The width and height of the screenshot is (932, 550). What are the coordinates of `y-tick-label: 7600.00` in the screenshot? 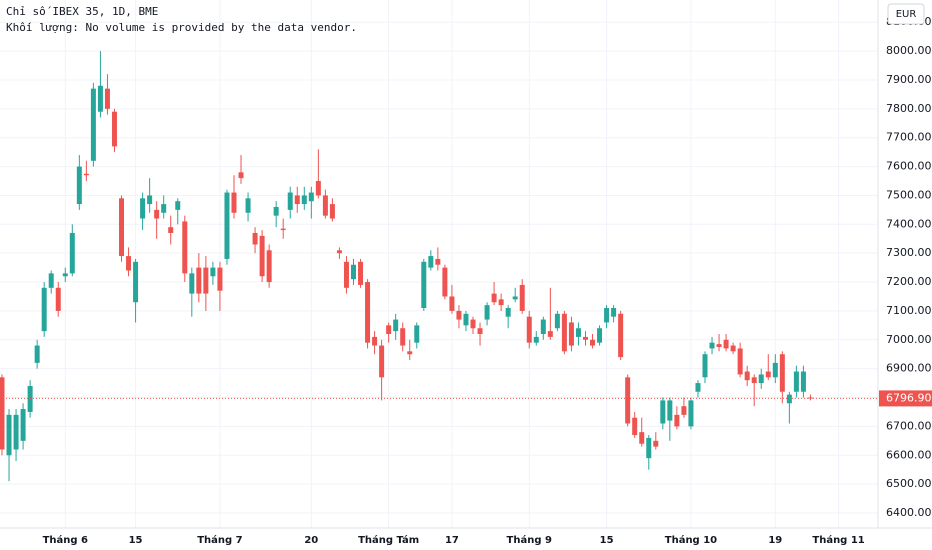 It's located at (909, 166).